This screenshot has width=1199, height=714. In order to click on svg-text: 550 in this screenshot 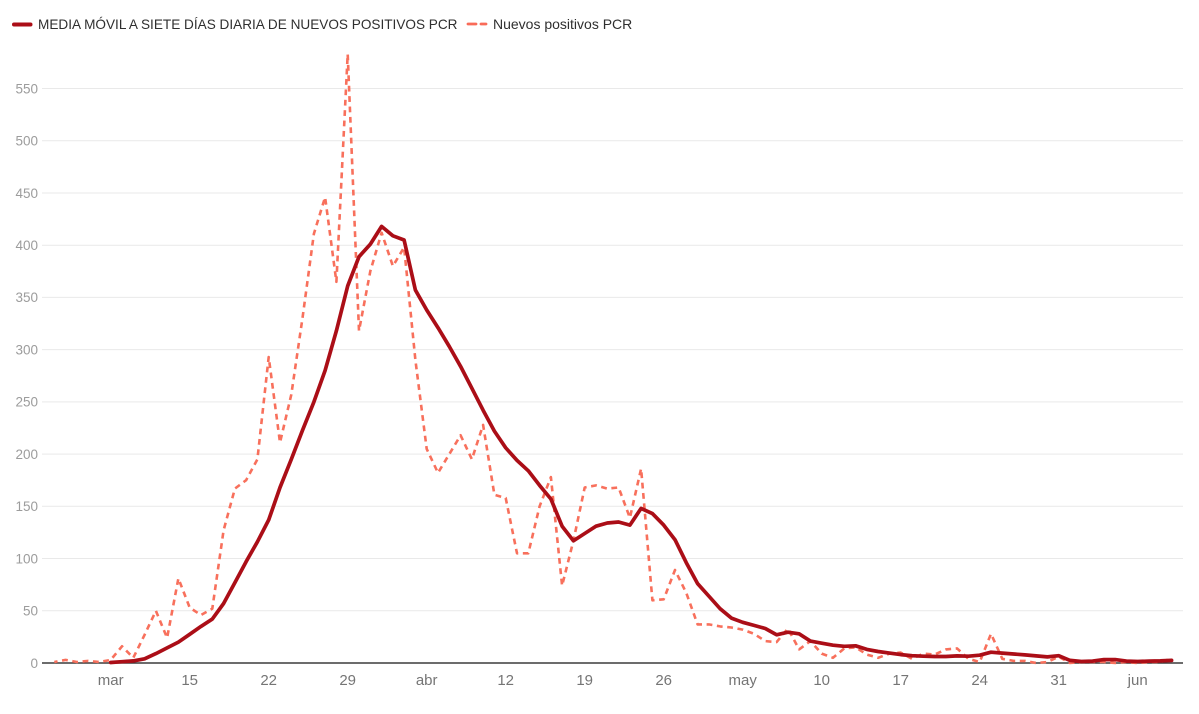, I will do `click(26, 88)`.